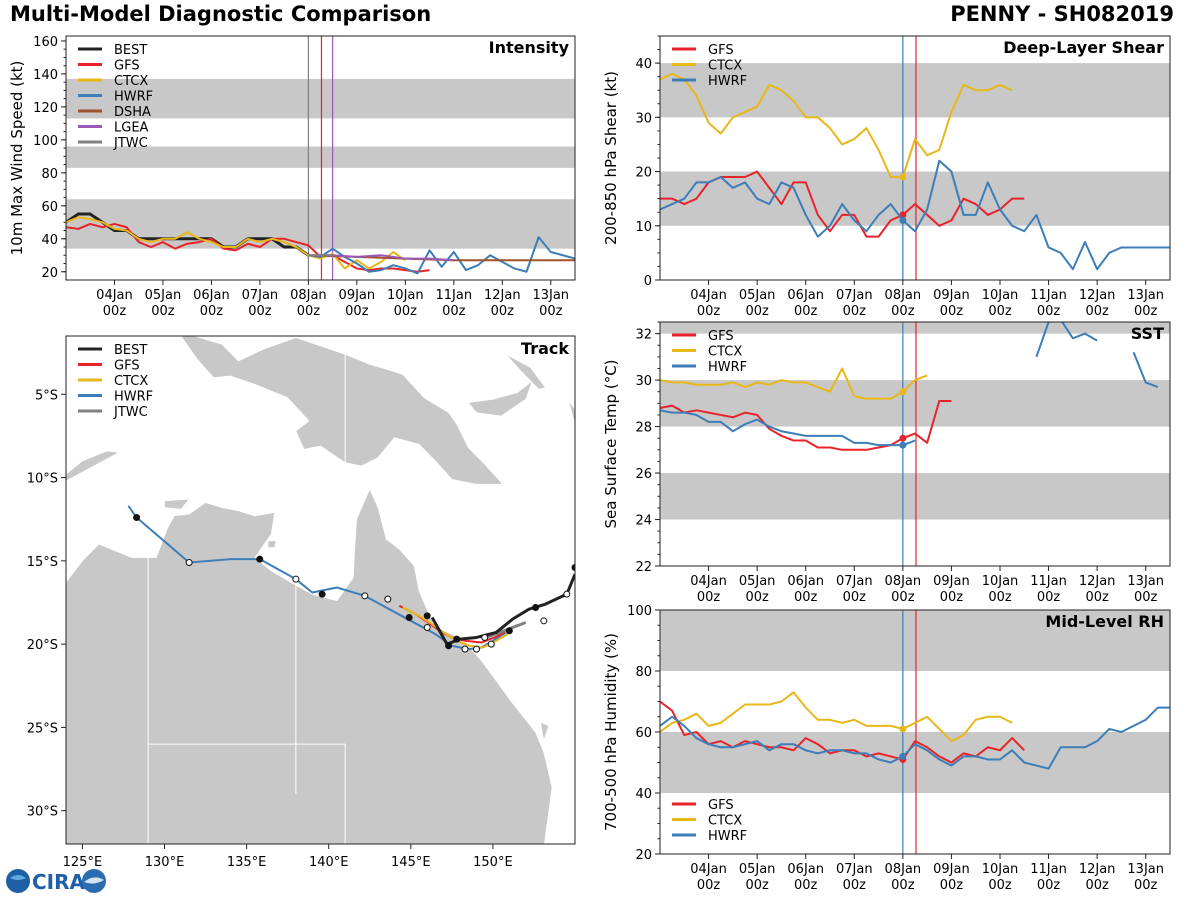  I want to click on y-tick-label: 60, so click(643, 733).